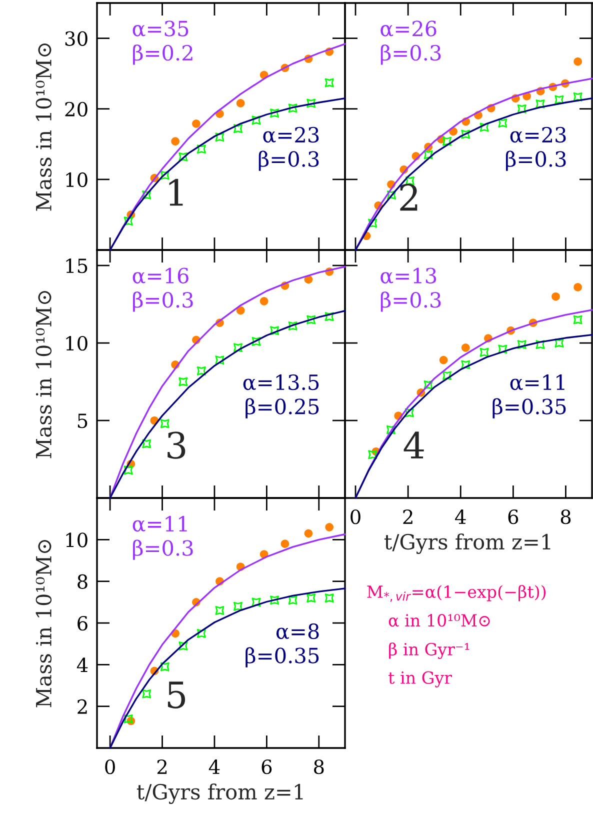  I want to click on y-tick-label: 8, so click(83, 581).